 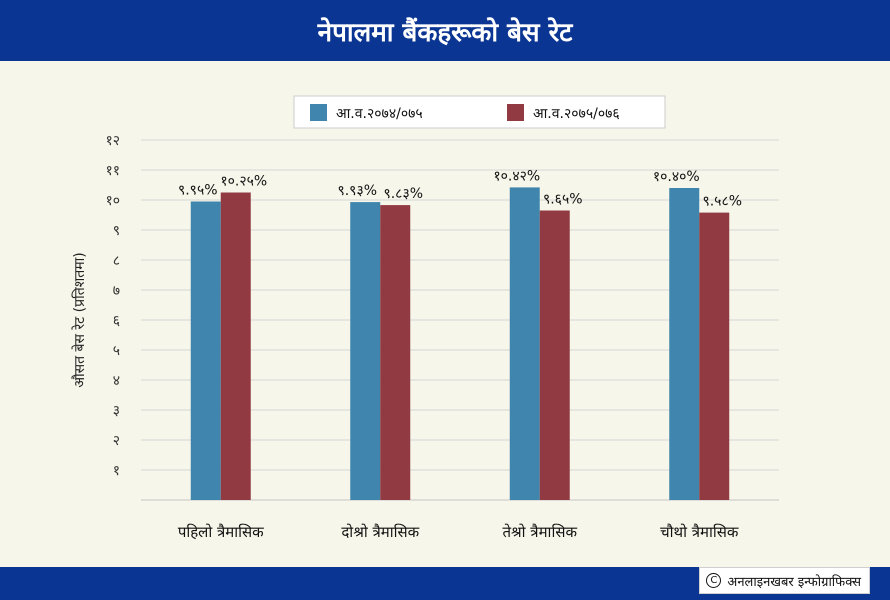 What do you see at coordinates (403, 194) in the screenshot?
I see `data-label: ९.८३%` at bounding box center [403, 194].